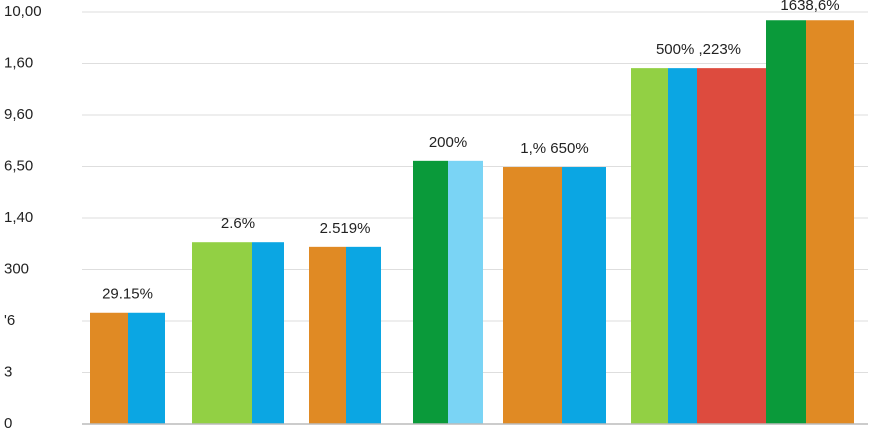  What do you see at coordinates (698, 49) in the screenshot?
I see `bar-annotation: 500% ,223%` at bounding box center [698, 49].